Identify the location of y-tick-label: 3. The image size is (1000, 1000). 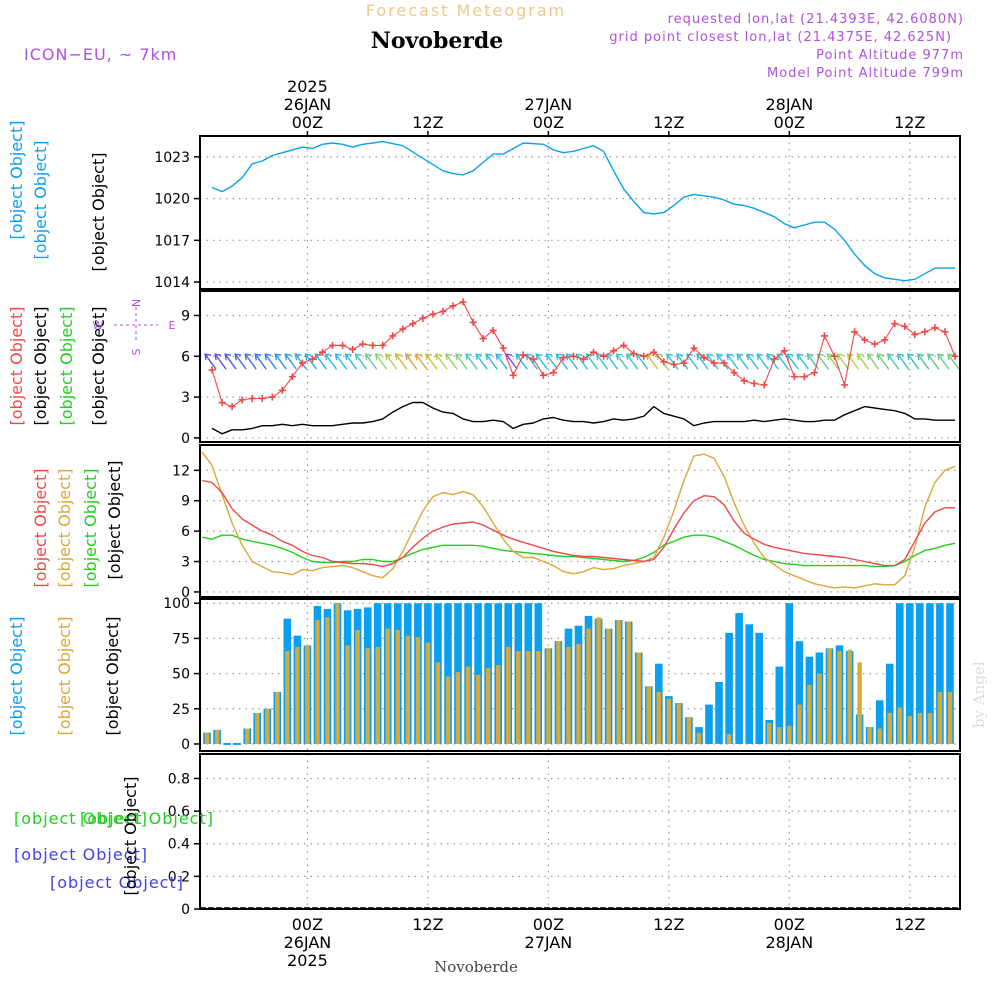
(185, 563).